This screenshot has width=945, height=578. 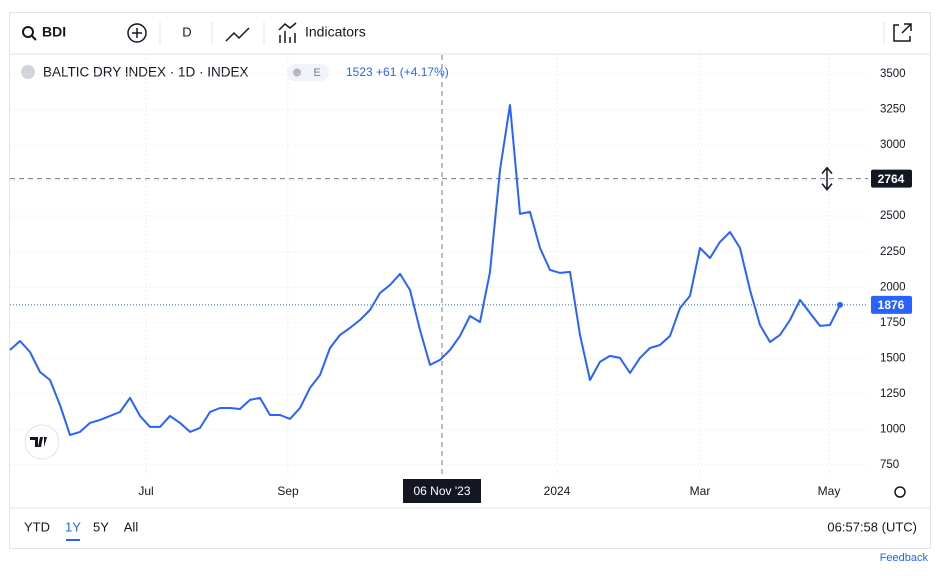 What do you see at coordinates (146, 72) in the screenshot?
I see `legend-title: BALTIC DRY INDEX · 1D · INDEX` at bounding box center [146, 72].